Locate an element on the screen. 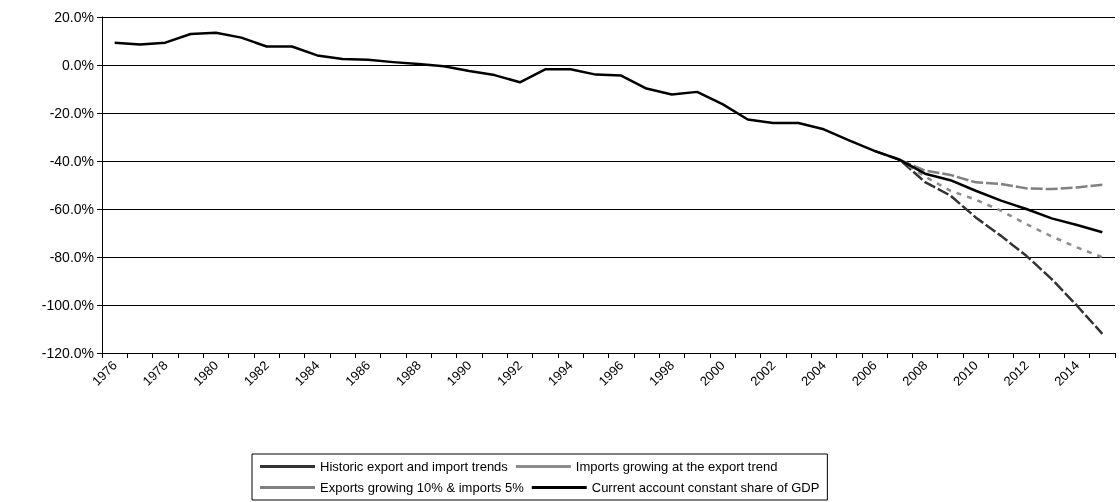 The image size is (1120, 502). y-tick-label: 0.0% is located at coordinates (78, 65).